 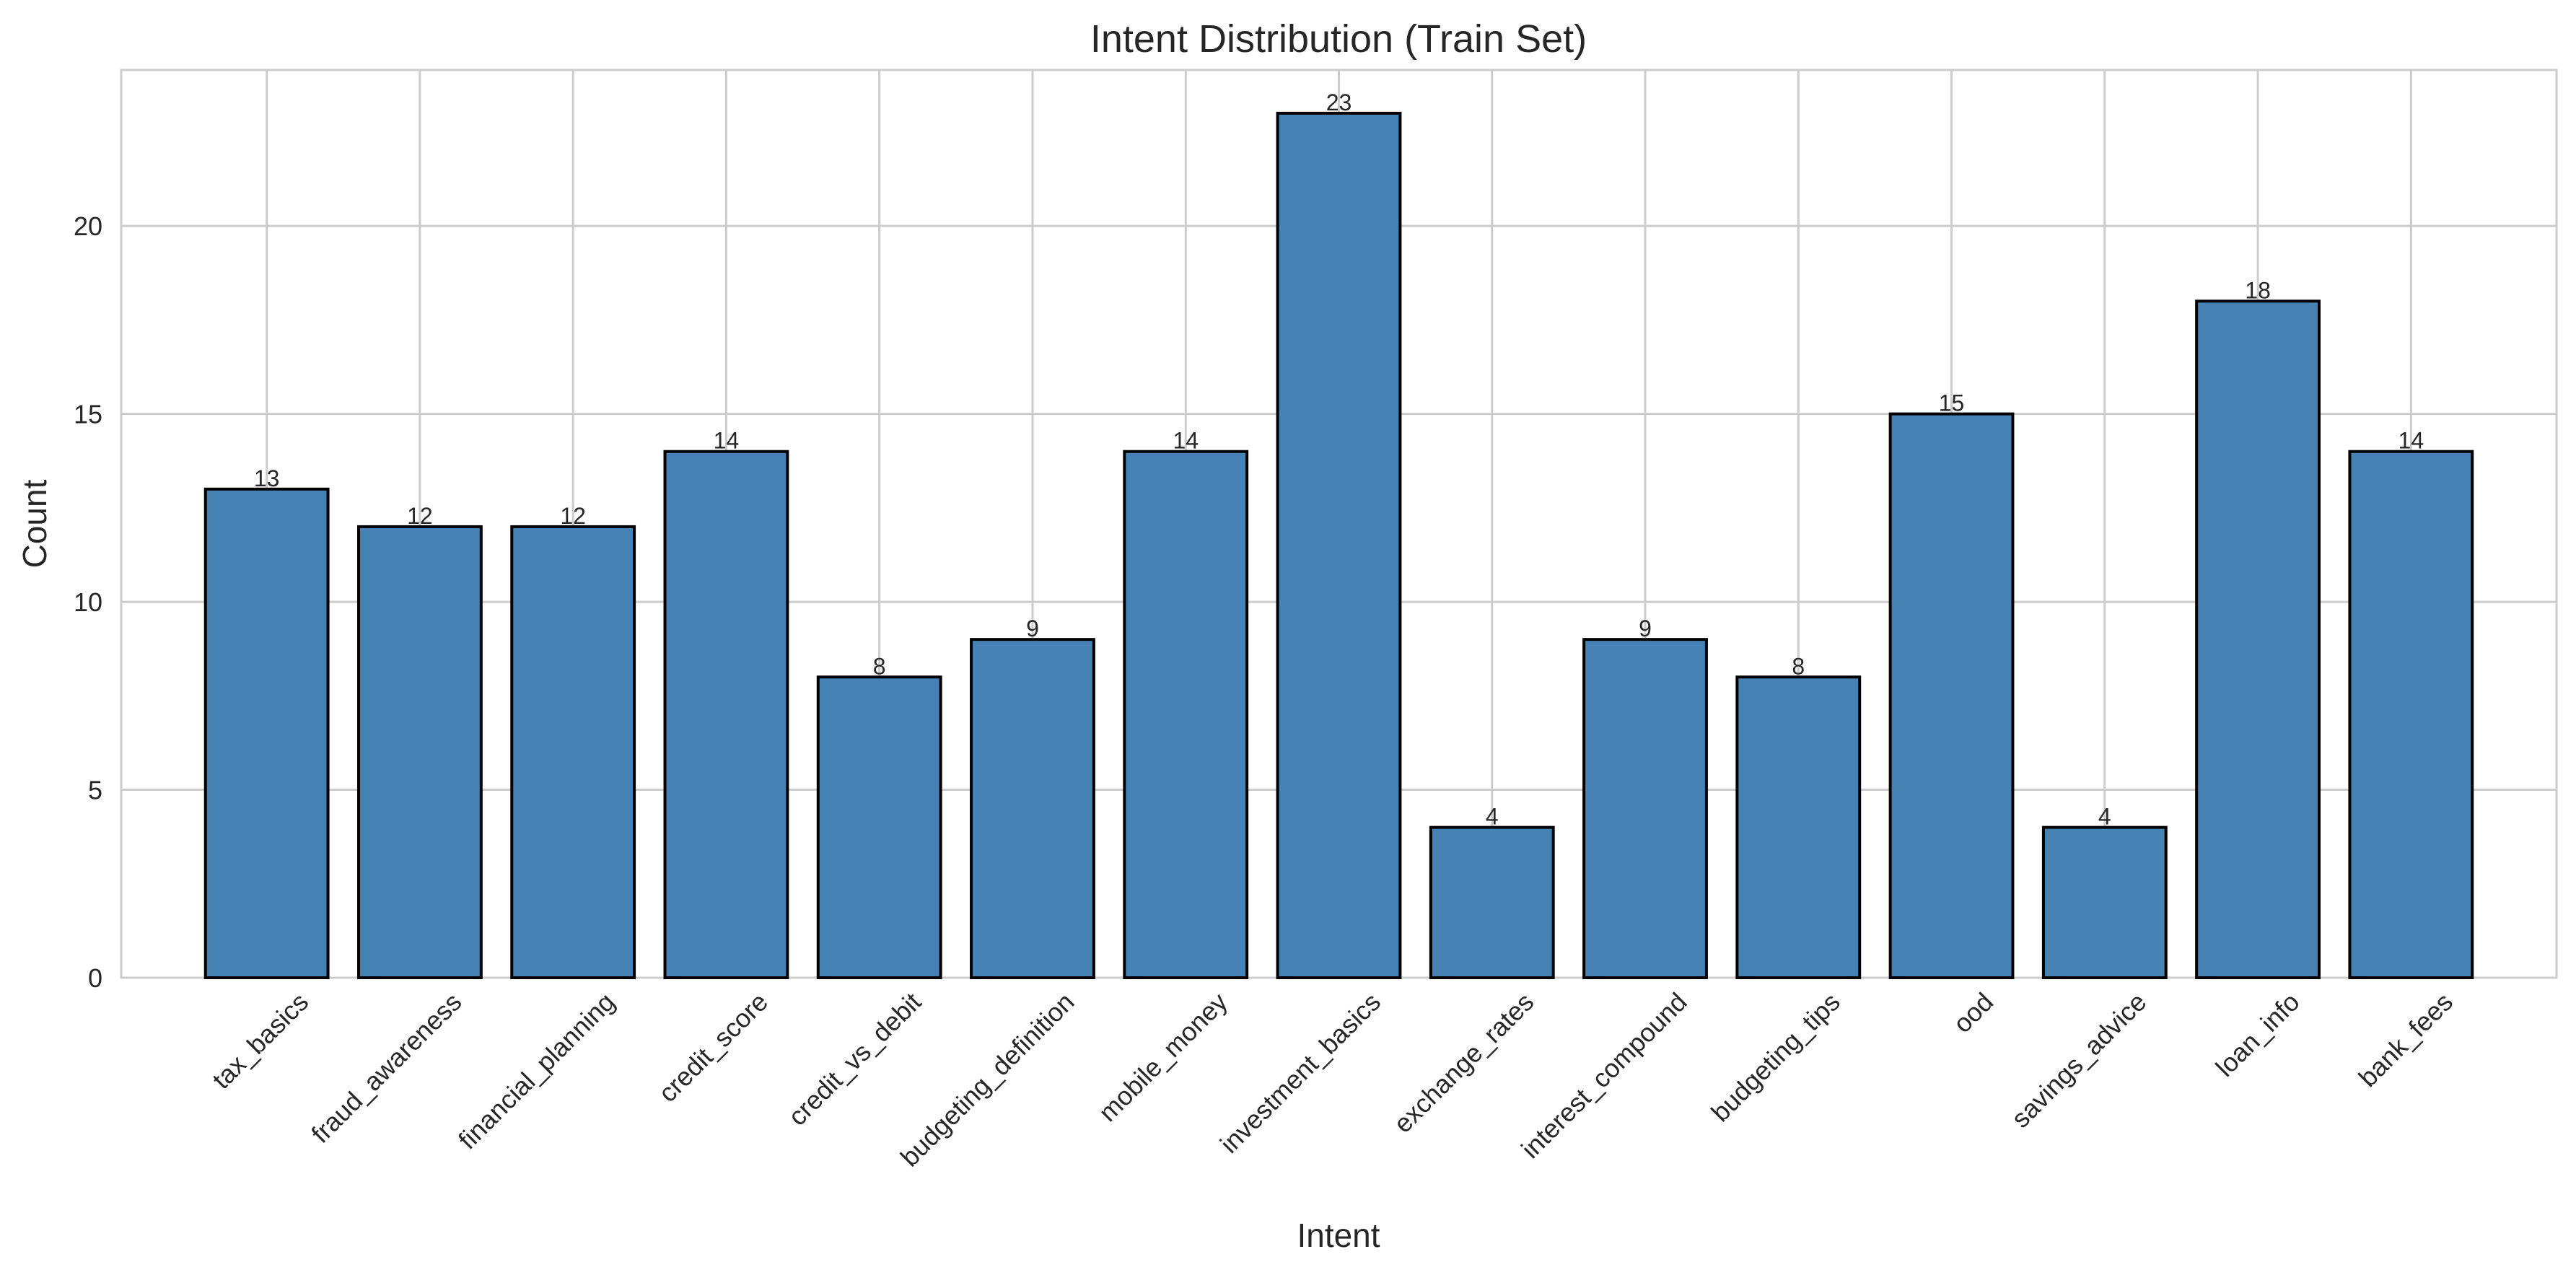 What do you see at coordinates (854, 1059) in the screenshot?
I see `x-tick-label: credit_vs_debit` at bounding box center [854, 1059].